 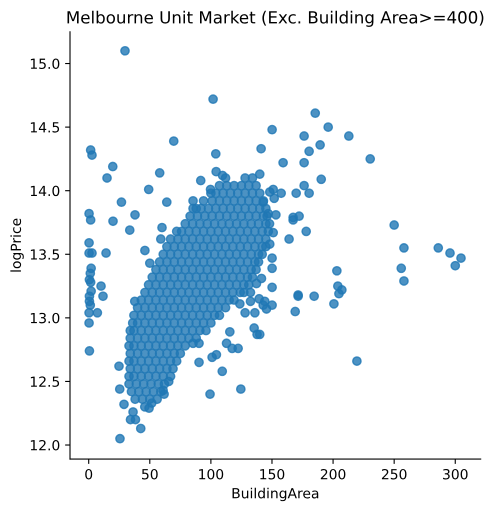 I want to click on x-tick-label: 200, so click(x=333, y=474).